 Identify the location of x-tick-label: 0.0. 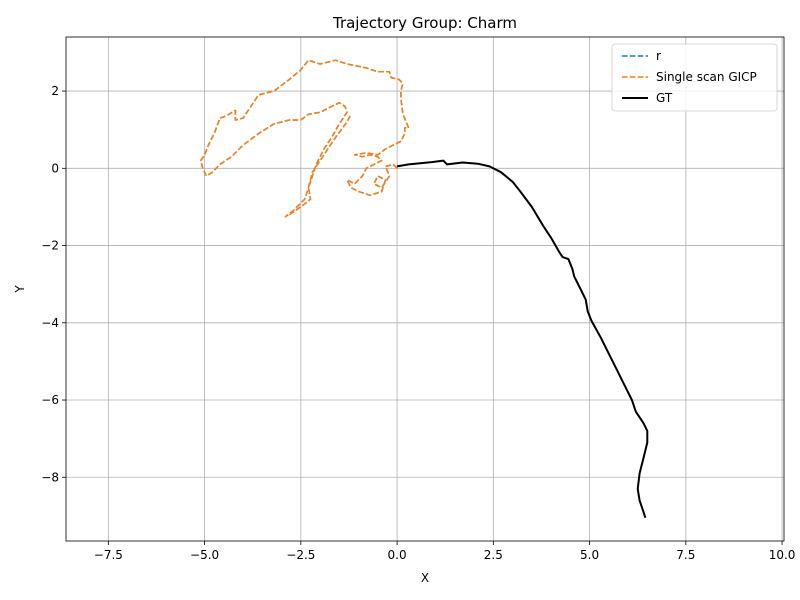
(397, 555).